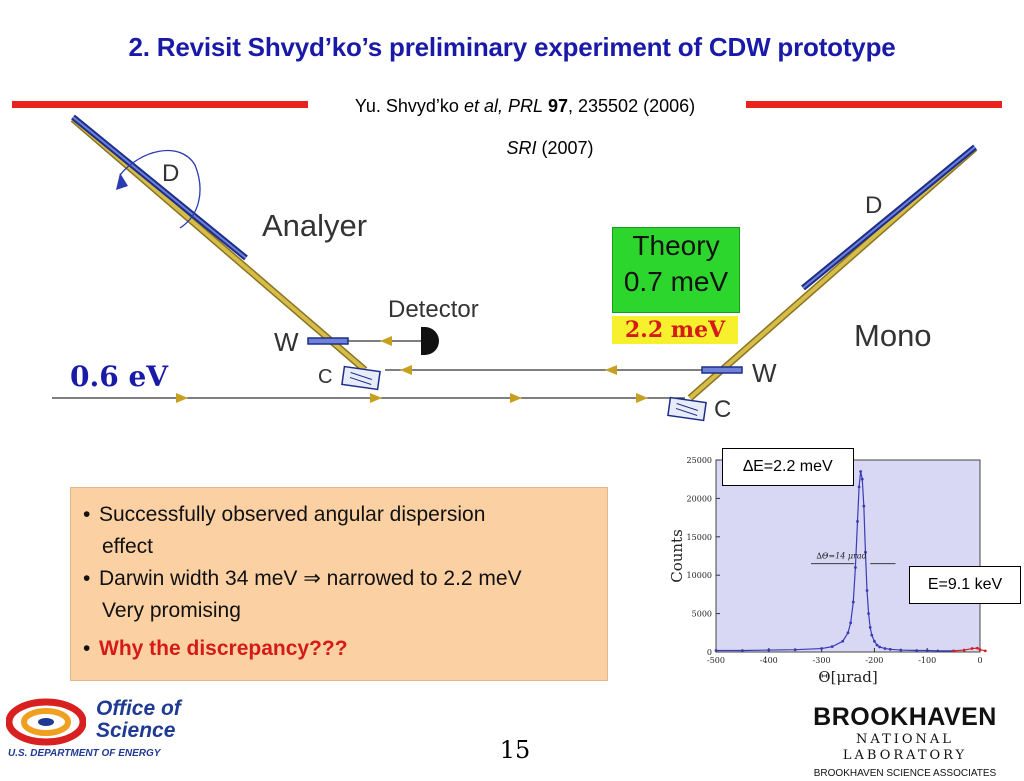  Describe the element at coordinates (687, 409) in the screenshot. I see `c-crystal-right` at that location.